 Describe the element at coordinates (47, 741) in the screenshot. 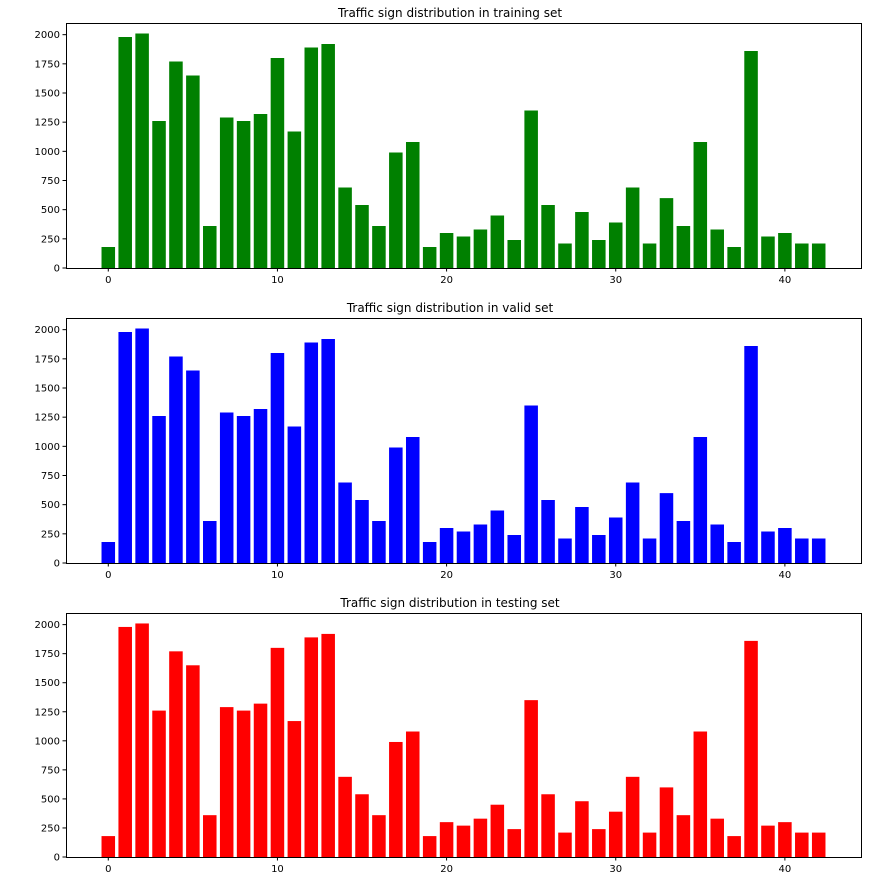

I see `y-tick-label: 1000` at that location.